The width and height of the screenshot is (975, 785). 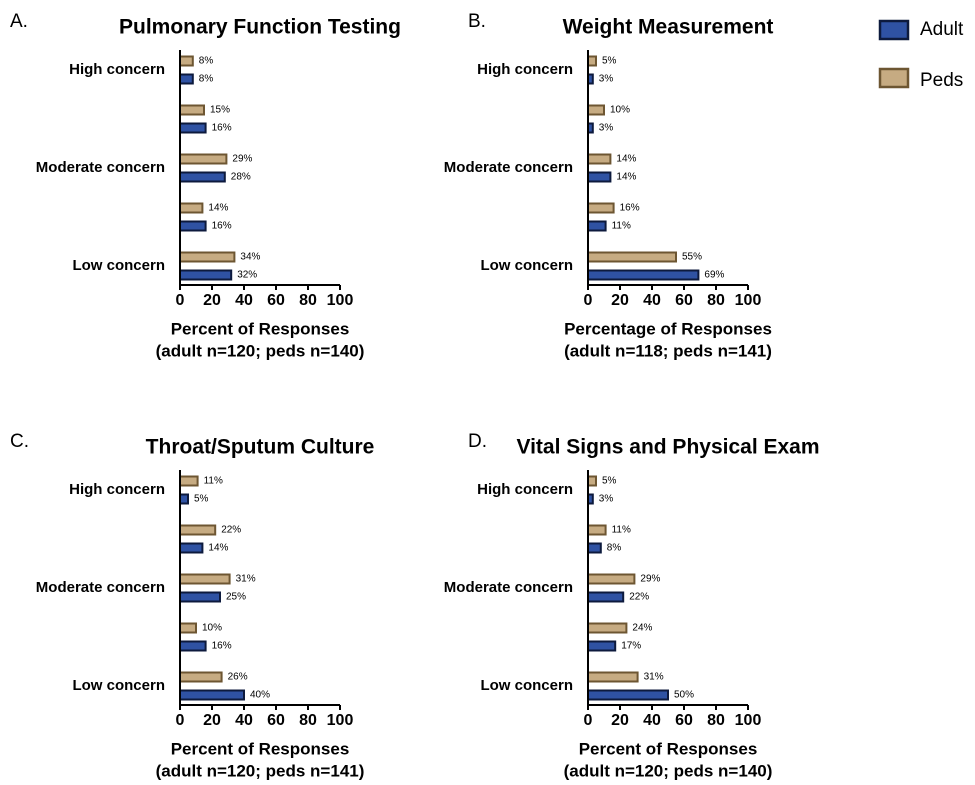 I want to click on chart-title: Vital Signs and Physical Exam, so click(x=667, y=447).